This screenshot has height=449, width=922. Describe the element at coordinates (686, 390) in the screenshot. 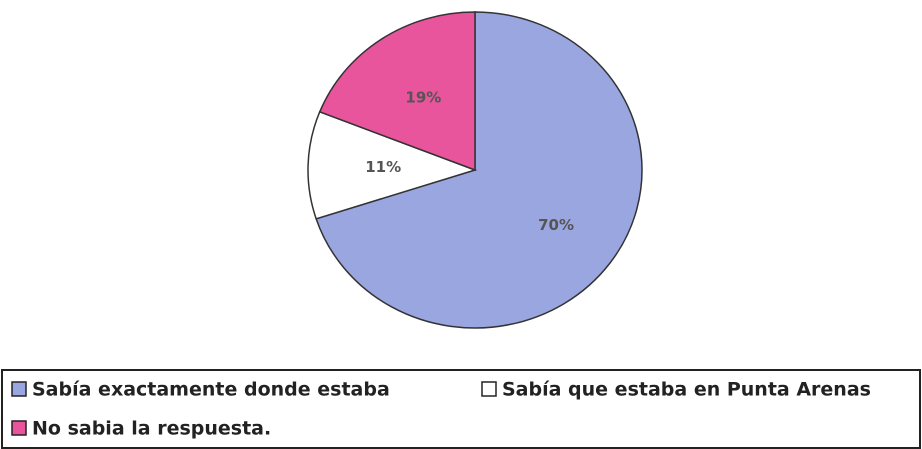

I see `legend-label: Sabía que estaba en Punta Arenas` at that location.